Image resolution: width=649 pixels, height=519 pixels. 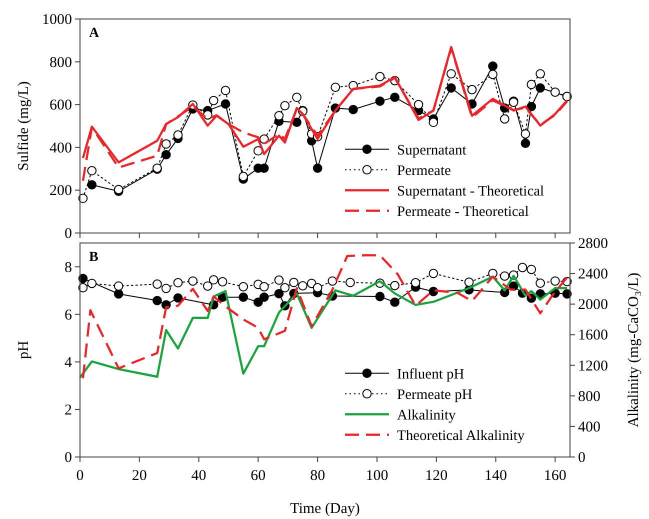 What do you see at coordinates (377, 476) in the screenshot?
I see `x-tick-label: 100` at bounding box center [377, 476].